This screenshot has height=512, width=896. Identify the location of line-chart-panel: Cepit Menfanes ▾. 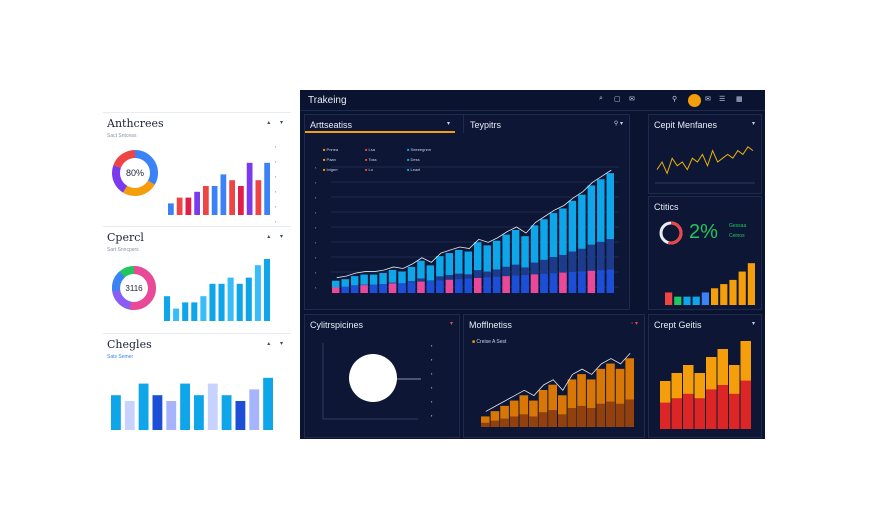
(705, 154).